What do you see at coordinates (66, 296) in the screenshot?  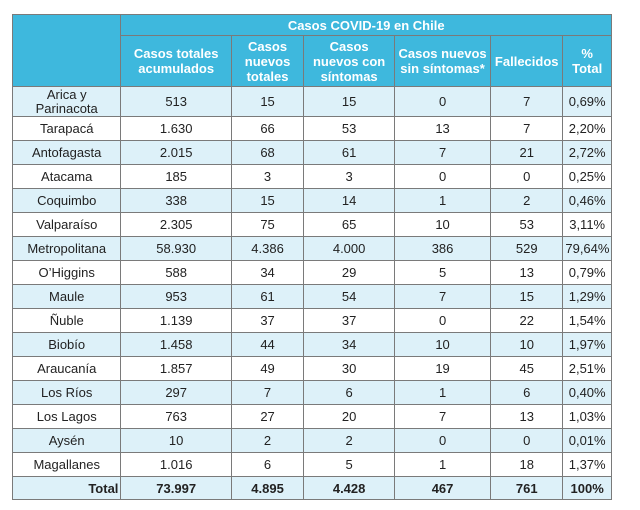 I see `region-cell: Maule` at bounding box center [66, 296].